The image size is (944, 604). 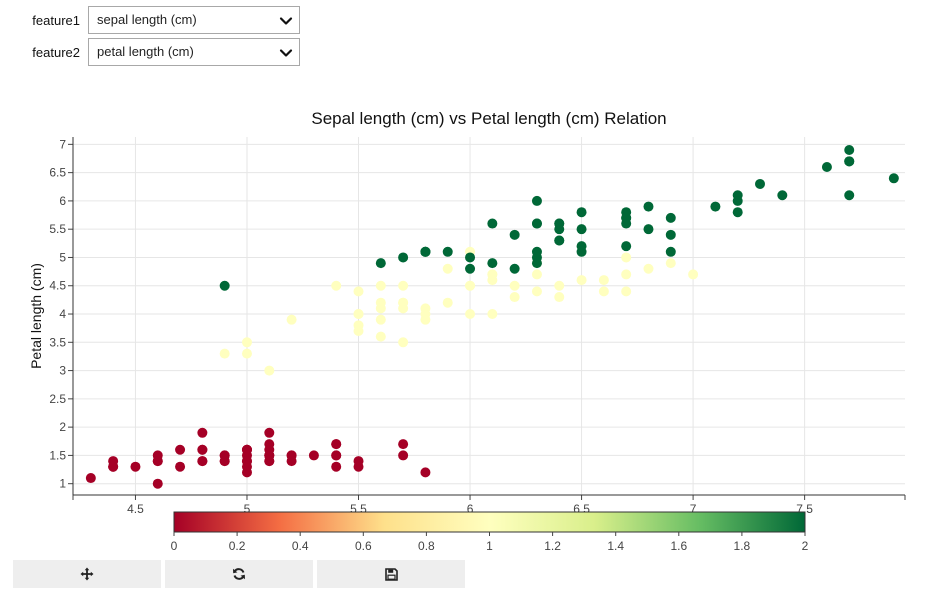 I want to click on y-tick-label: 1.5, so click(x=57, y=455).